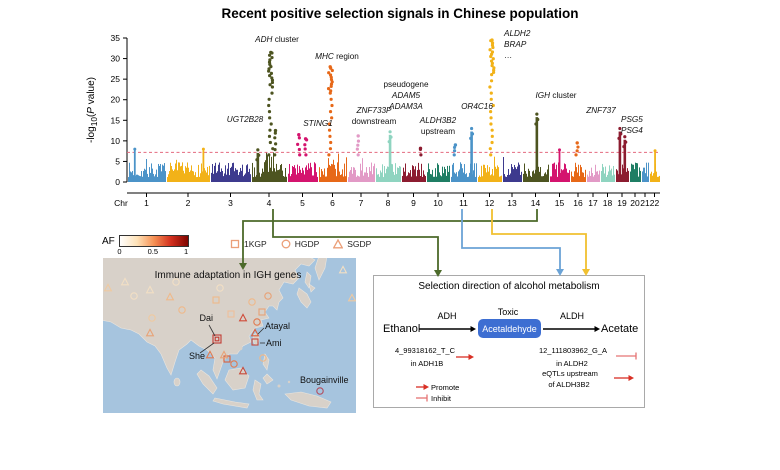  What do you see at coordinates (573, 350) in the screenshot?
I see `snp2-id: 12_111803962_G_A` at bounding box center [573, 350].